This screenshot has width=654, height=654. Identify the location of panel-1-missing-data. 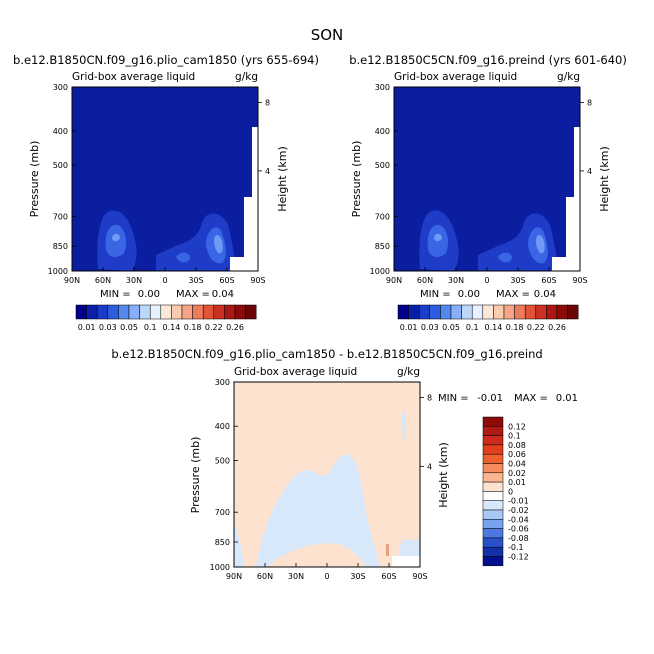
(244, 179).